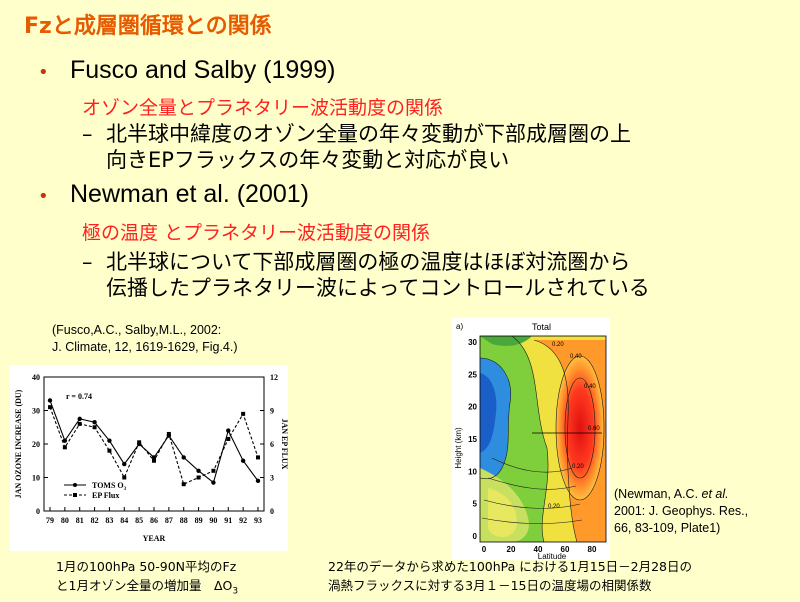  What do you see at coordinates (472, 374) in the screenshot?
I see `y-tick-label: 25` at bounding box center [472, 374].